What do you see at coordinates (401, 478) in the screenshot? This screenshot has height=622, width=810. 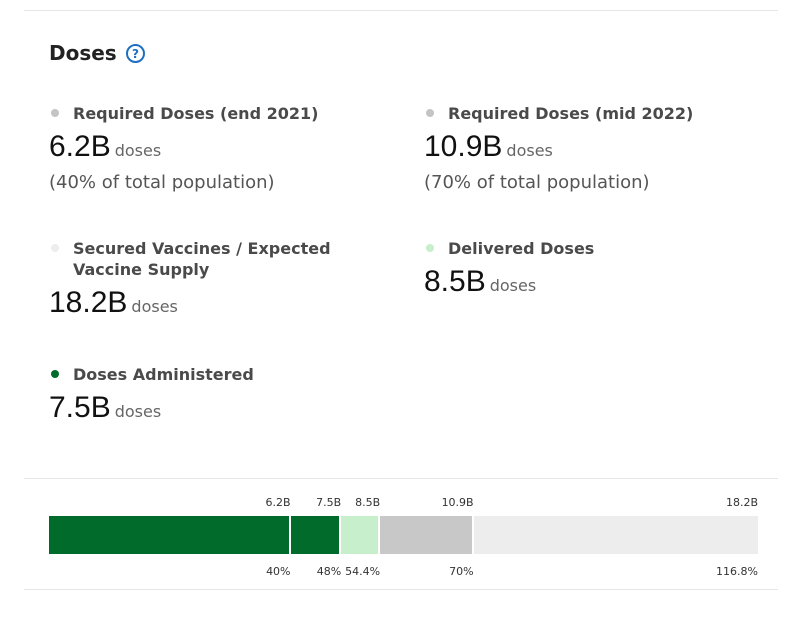 I see `divider` at bounding box center [401, 478].